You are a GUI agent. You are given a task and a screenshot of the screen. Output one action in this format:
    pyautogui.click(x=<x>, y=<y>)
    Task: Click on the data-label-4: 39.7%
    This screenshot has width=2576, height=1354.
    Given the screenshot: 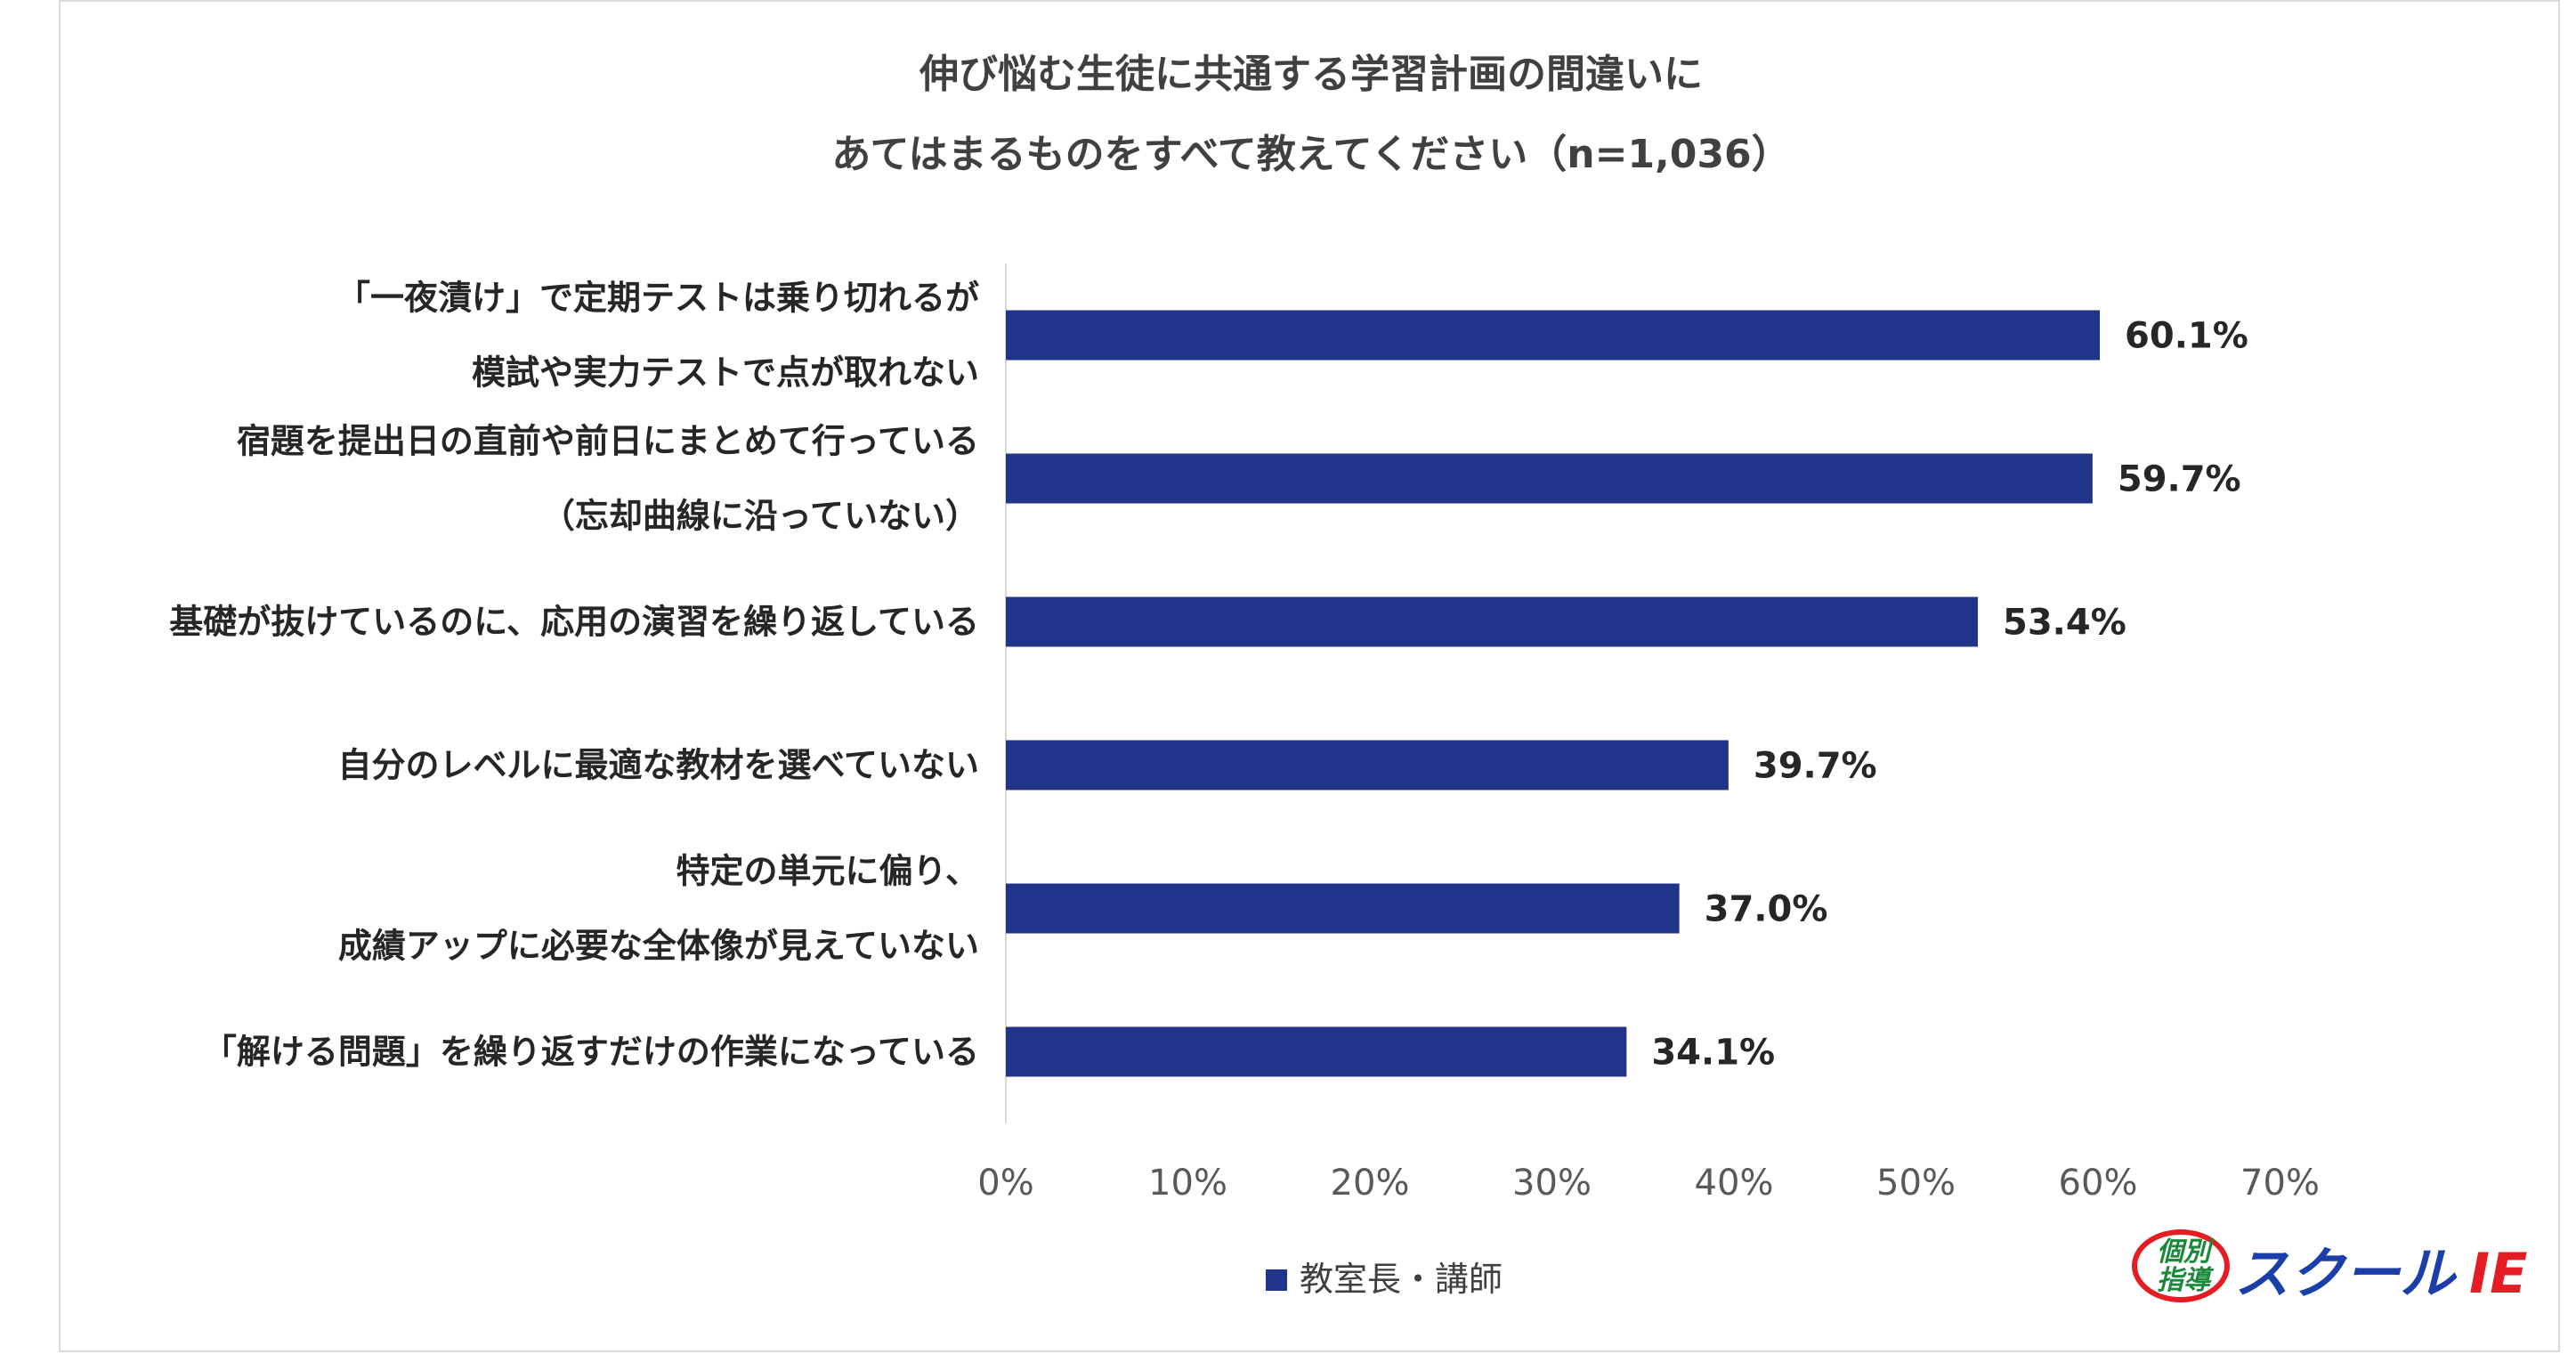 What is the action you would take?
    pyautogui.click(x=1816, y=767)
    